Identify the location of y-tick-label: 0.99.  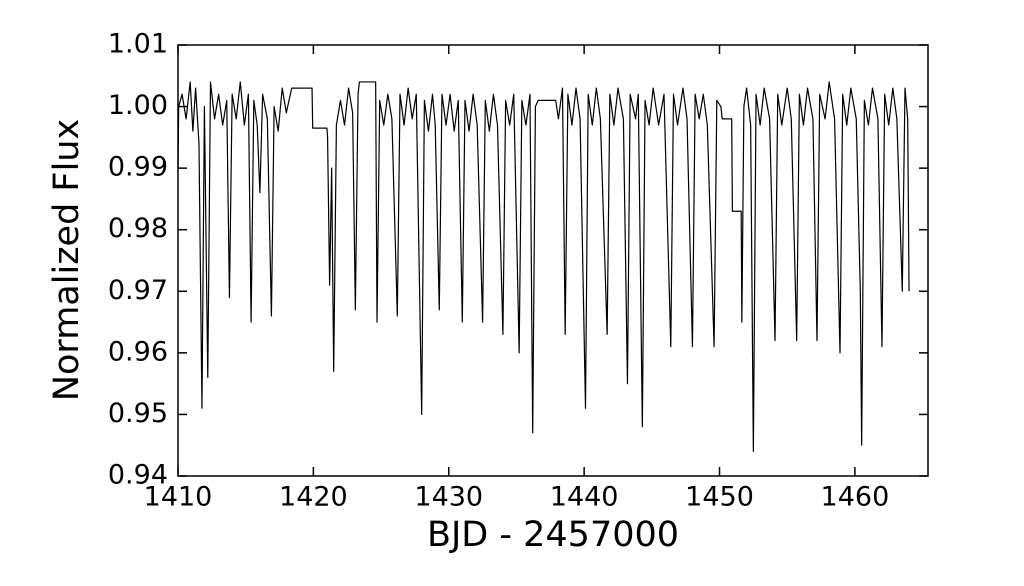
(138, 167).